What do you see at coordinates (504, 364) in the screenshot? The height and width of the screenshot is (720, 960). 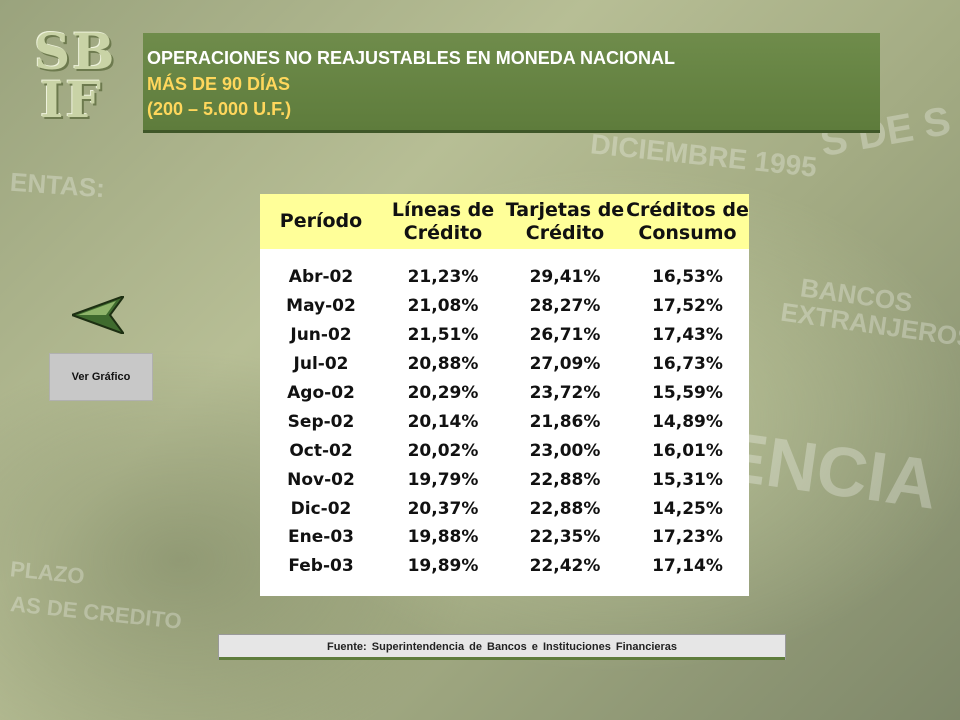 I see `table-row: Jul-02 20,88% 27,09% 16,73%` at bounding box center [504, 364].